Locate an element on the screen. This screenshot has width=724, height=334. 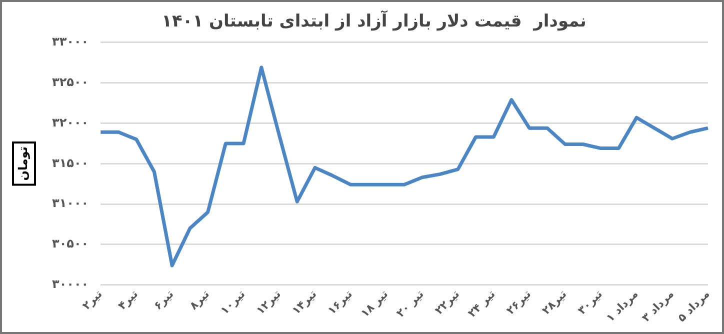
x-tick-label: تیر۸ is located at coordinates (199, 300).